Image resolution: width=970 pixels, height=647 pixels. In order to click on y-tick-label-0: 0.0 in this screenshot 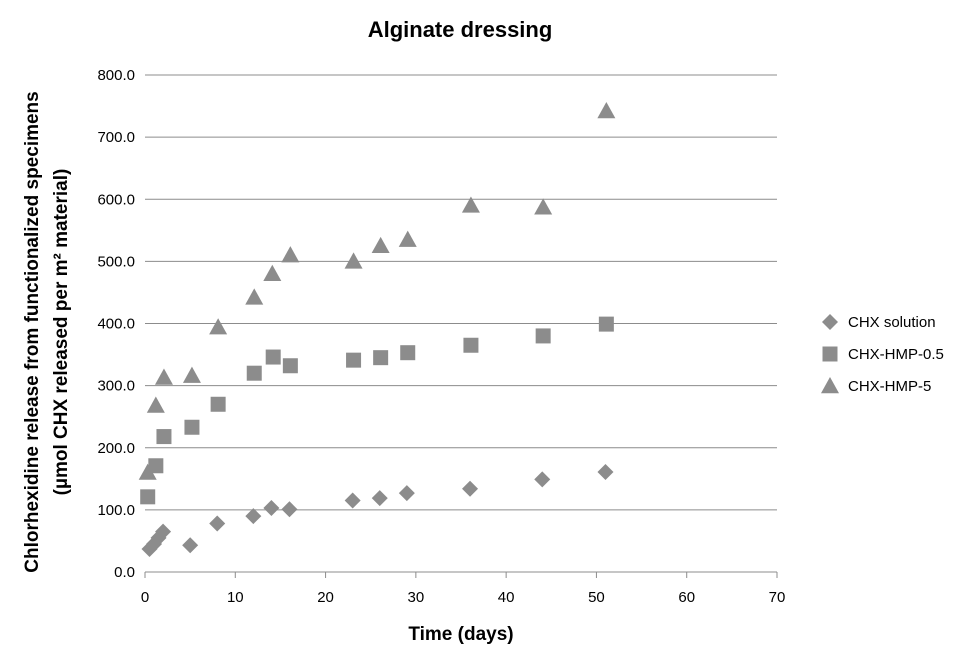, I will do `click(124, 572)`.